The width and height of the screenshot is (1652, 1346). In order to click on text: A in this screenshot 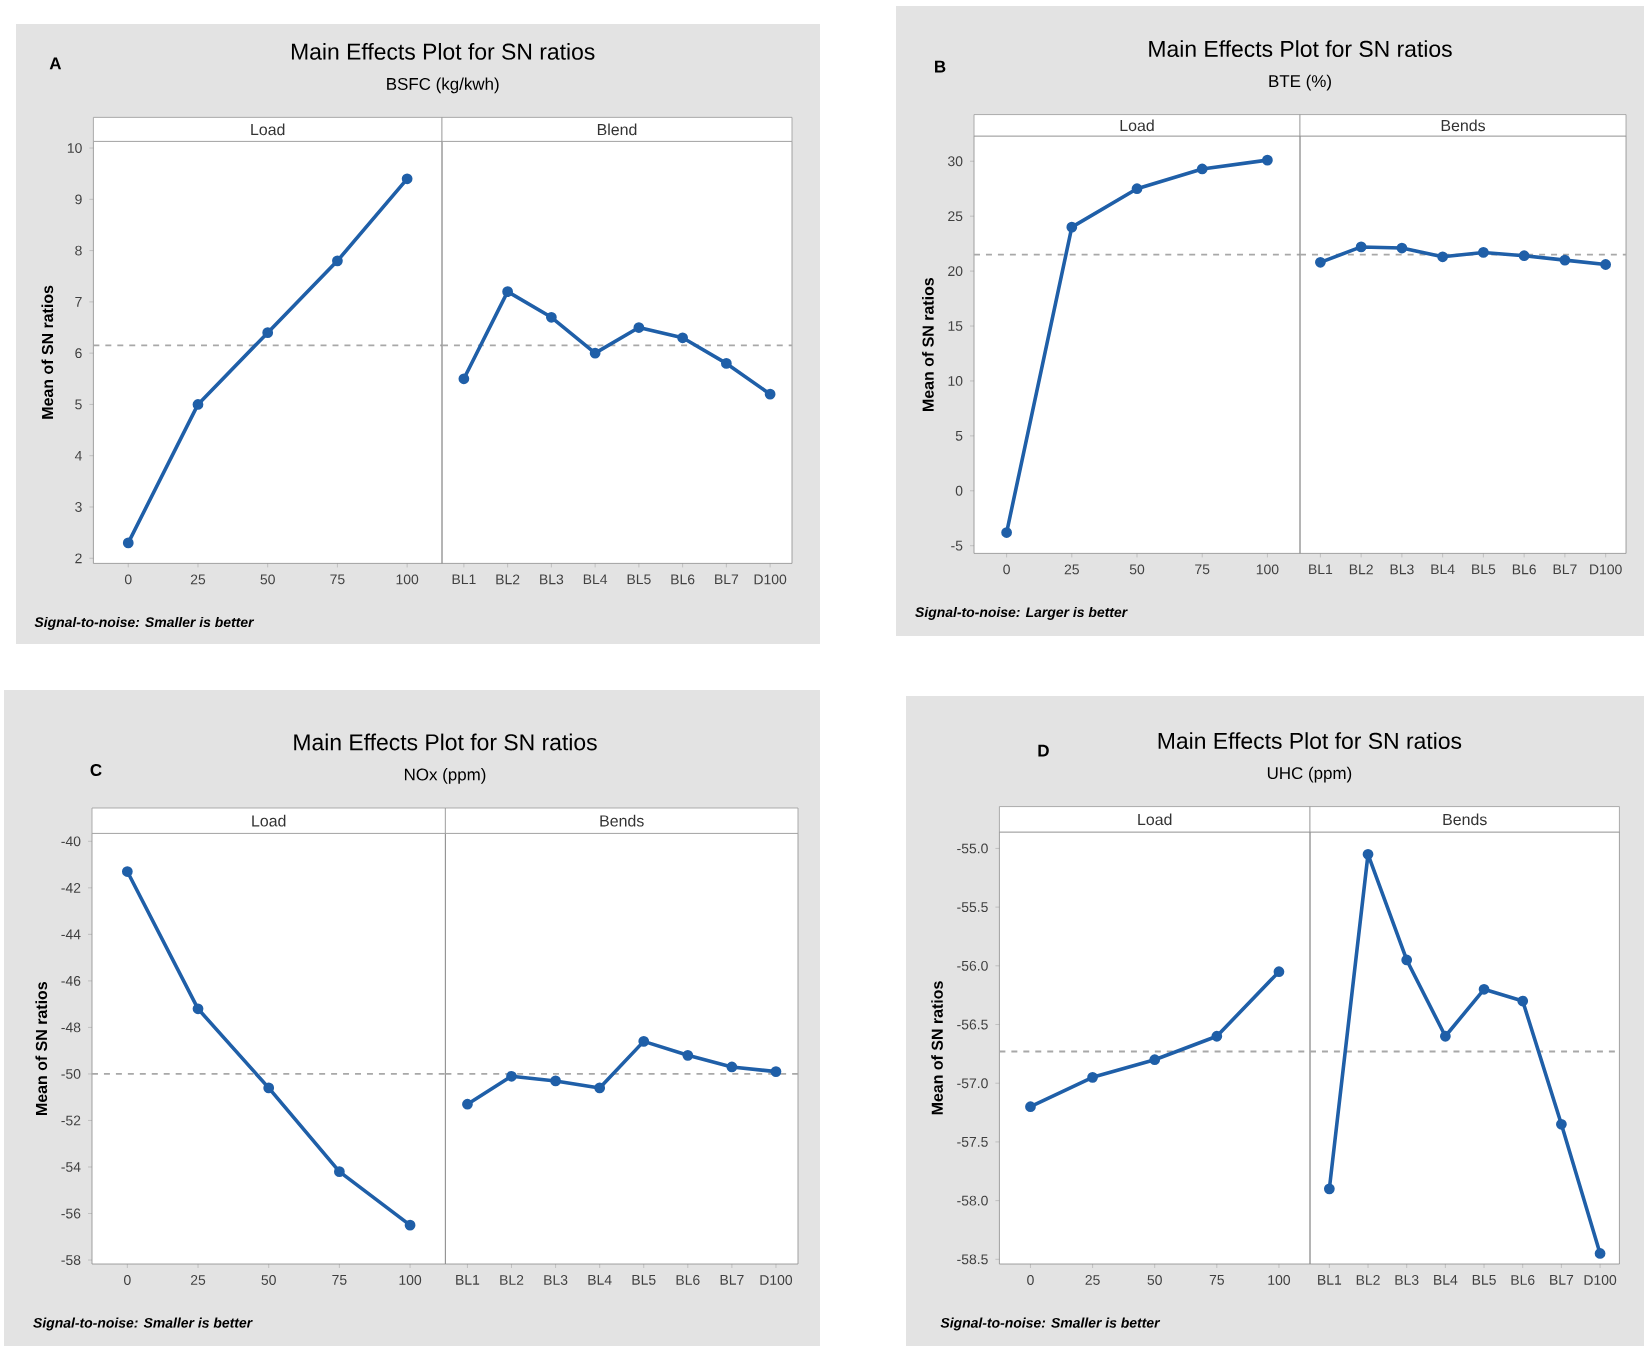, I will do `click(55, 63)`.